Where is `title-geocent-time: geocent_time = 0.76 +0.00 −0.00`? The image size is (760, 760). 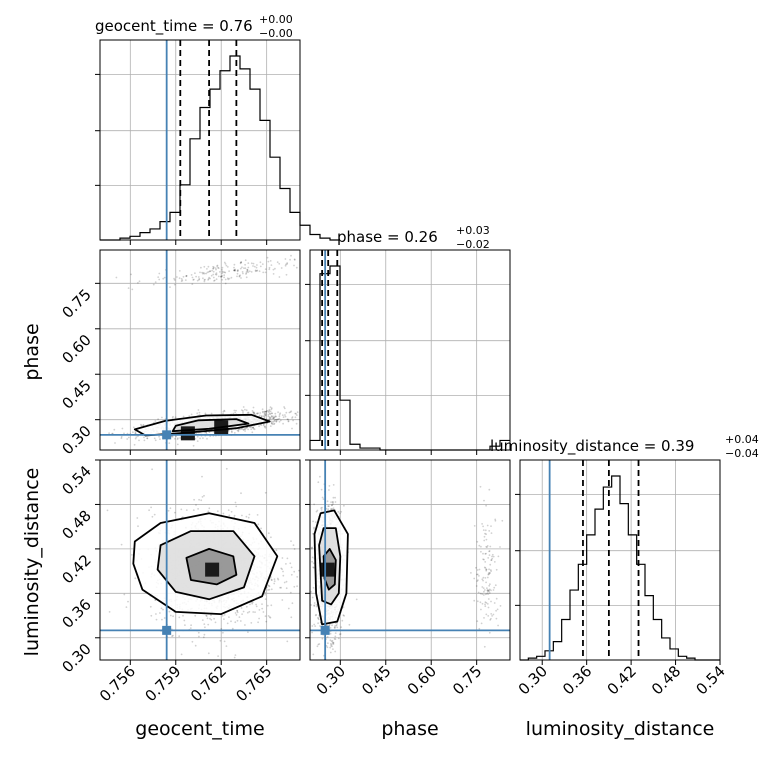 title-geocent-time: geocent_time = 0.76 +0.00 −0.00 is located at coordinates (194, 26).